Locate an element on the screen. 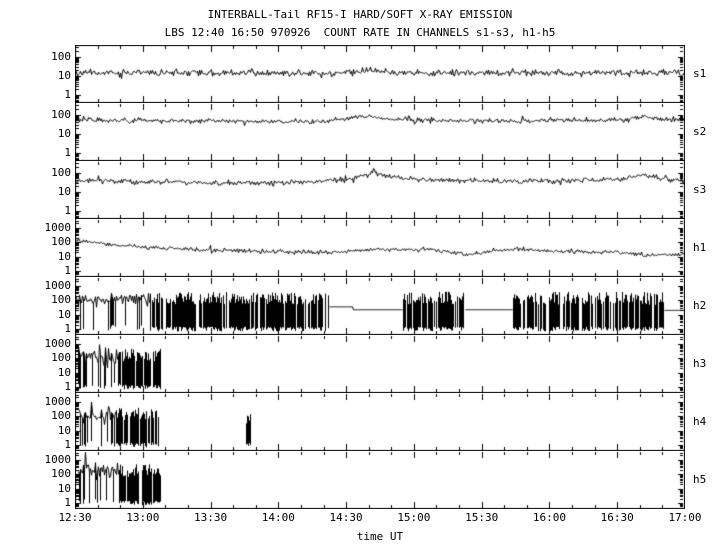 Image resolution: width=720 pixels, height=550 pixels. panel-canvas-h4 is located at coordinates (380, 422).